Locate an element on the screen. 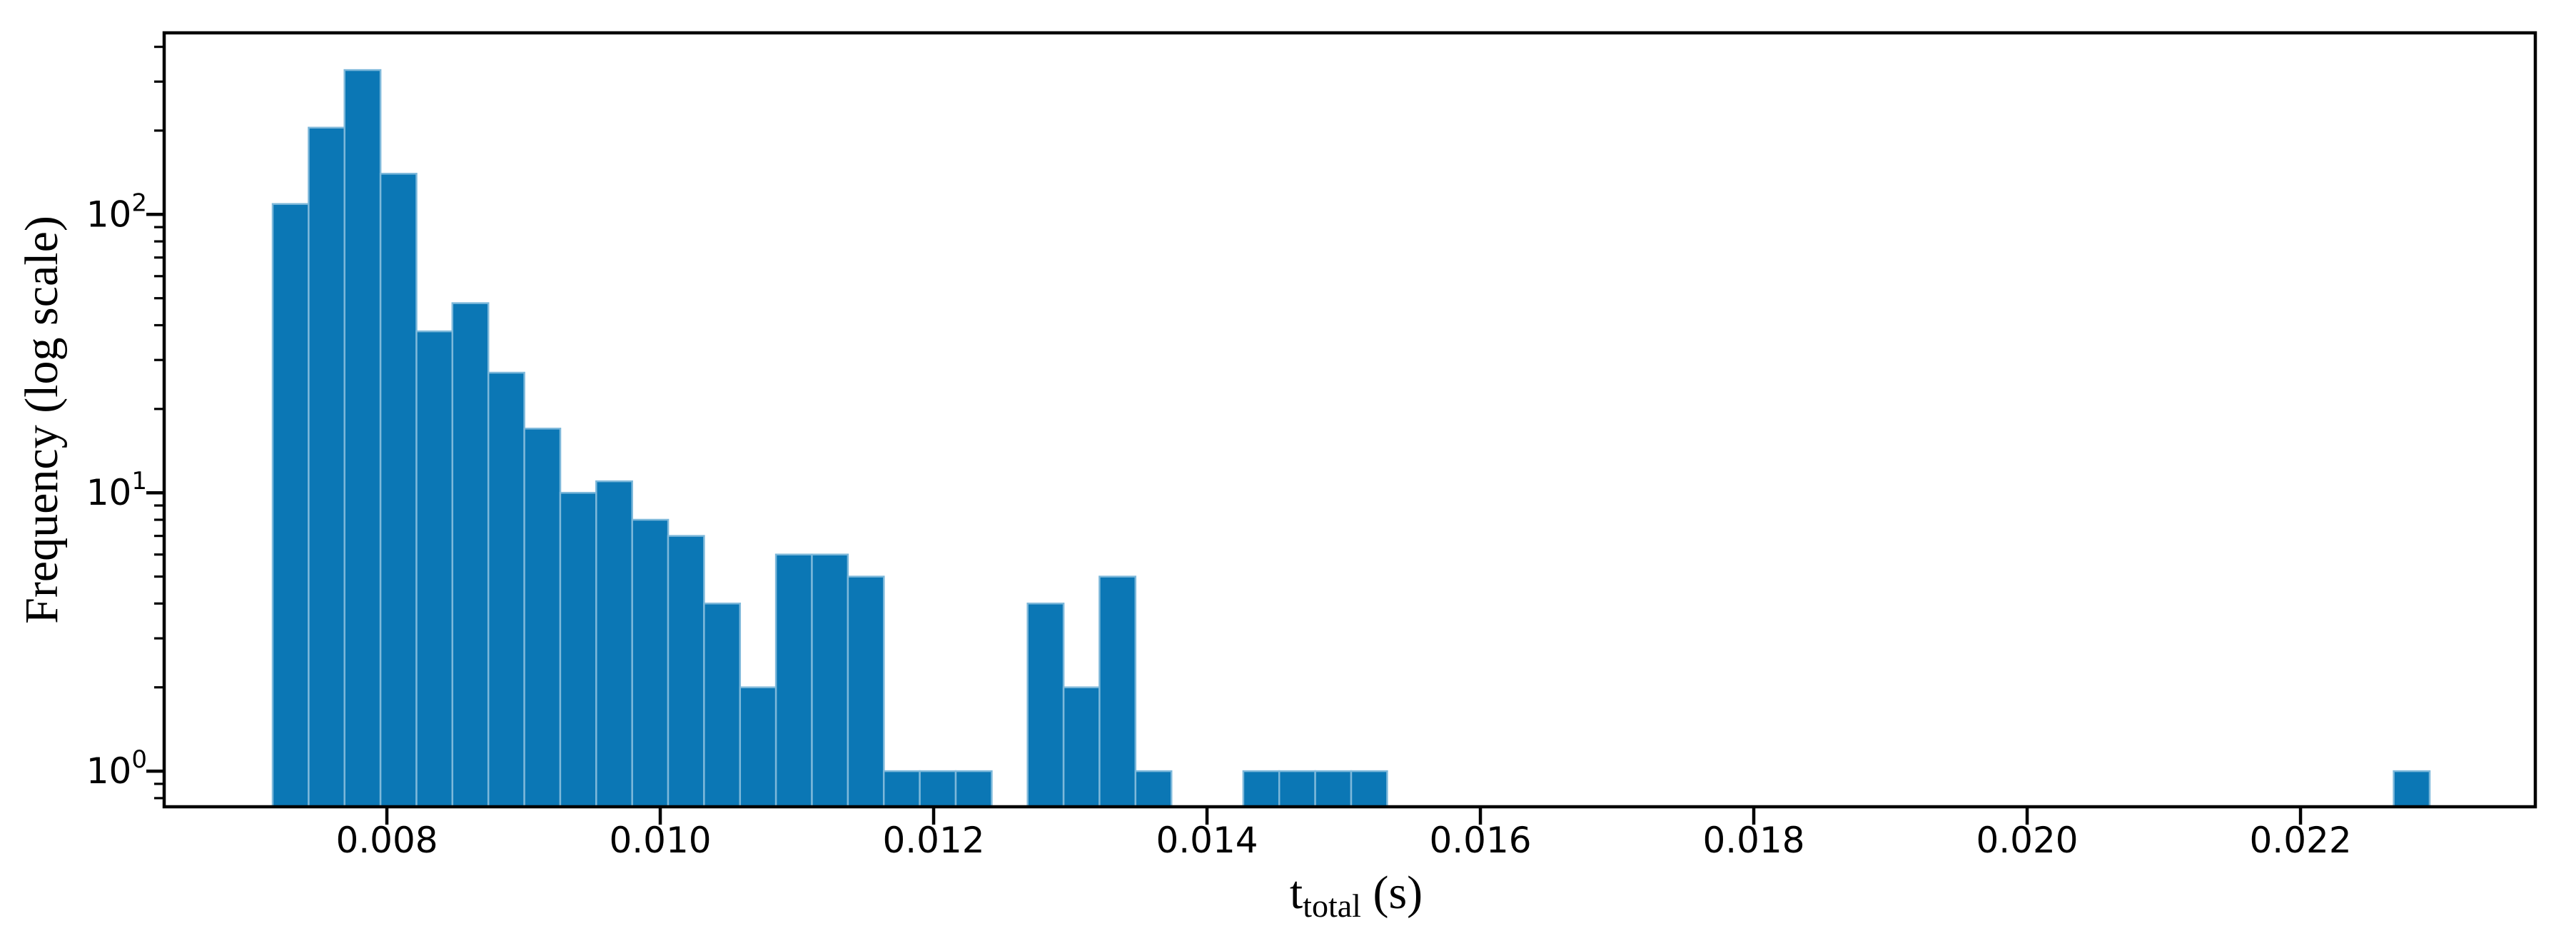 This screenshot has width=2576, height=931. x-tick-label: 0.014 is located at coordinates (1207, 840).